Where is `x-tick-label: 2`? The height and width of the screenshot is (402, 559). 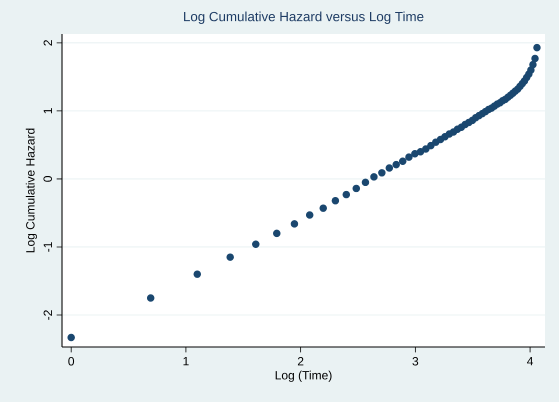 x-tick-label: 2 is located at coordinates (301, 361).